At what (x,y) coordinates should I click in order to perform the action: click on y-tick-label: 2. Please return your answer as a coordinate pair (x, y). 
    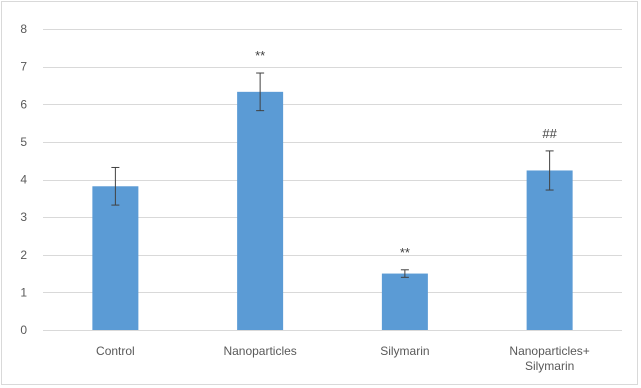
    Looking at the image, I should click on (23, 255).